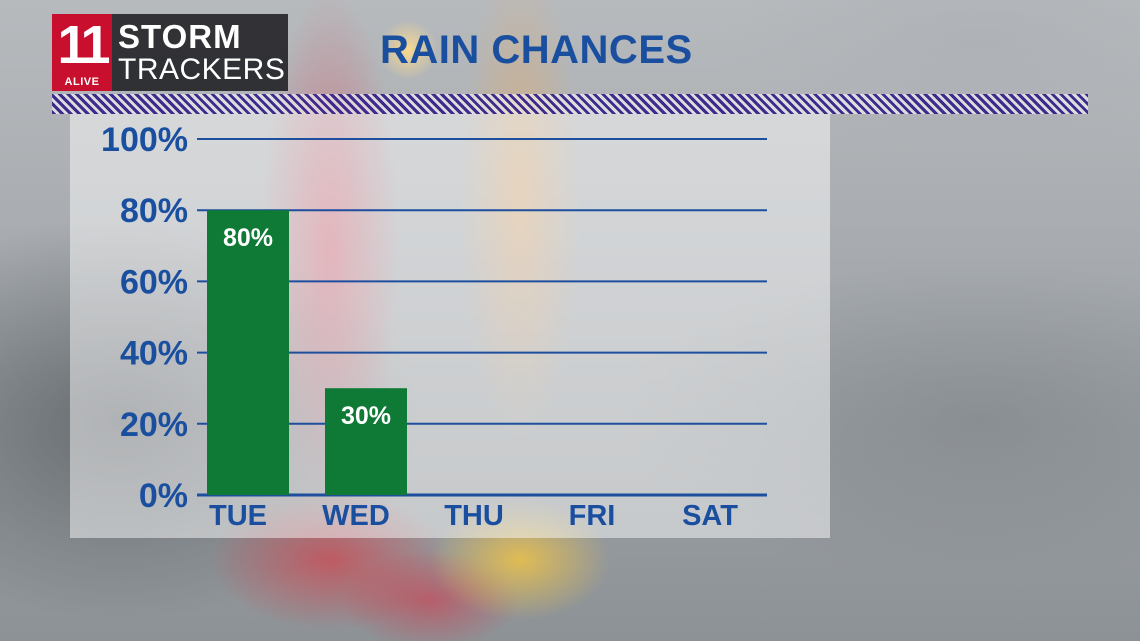  Describe the element at coordinates (570, 104) in the screenshot. I see `decorative-stripe` at that location.